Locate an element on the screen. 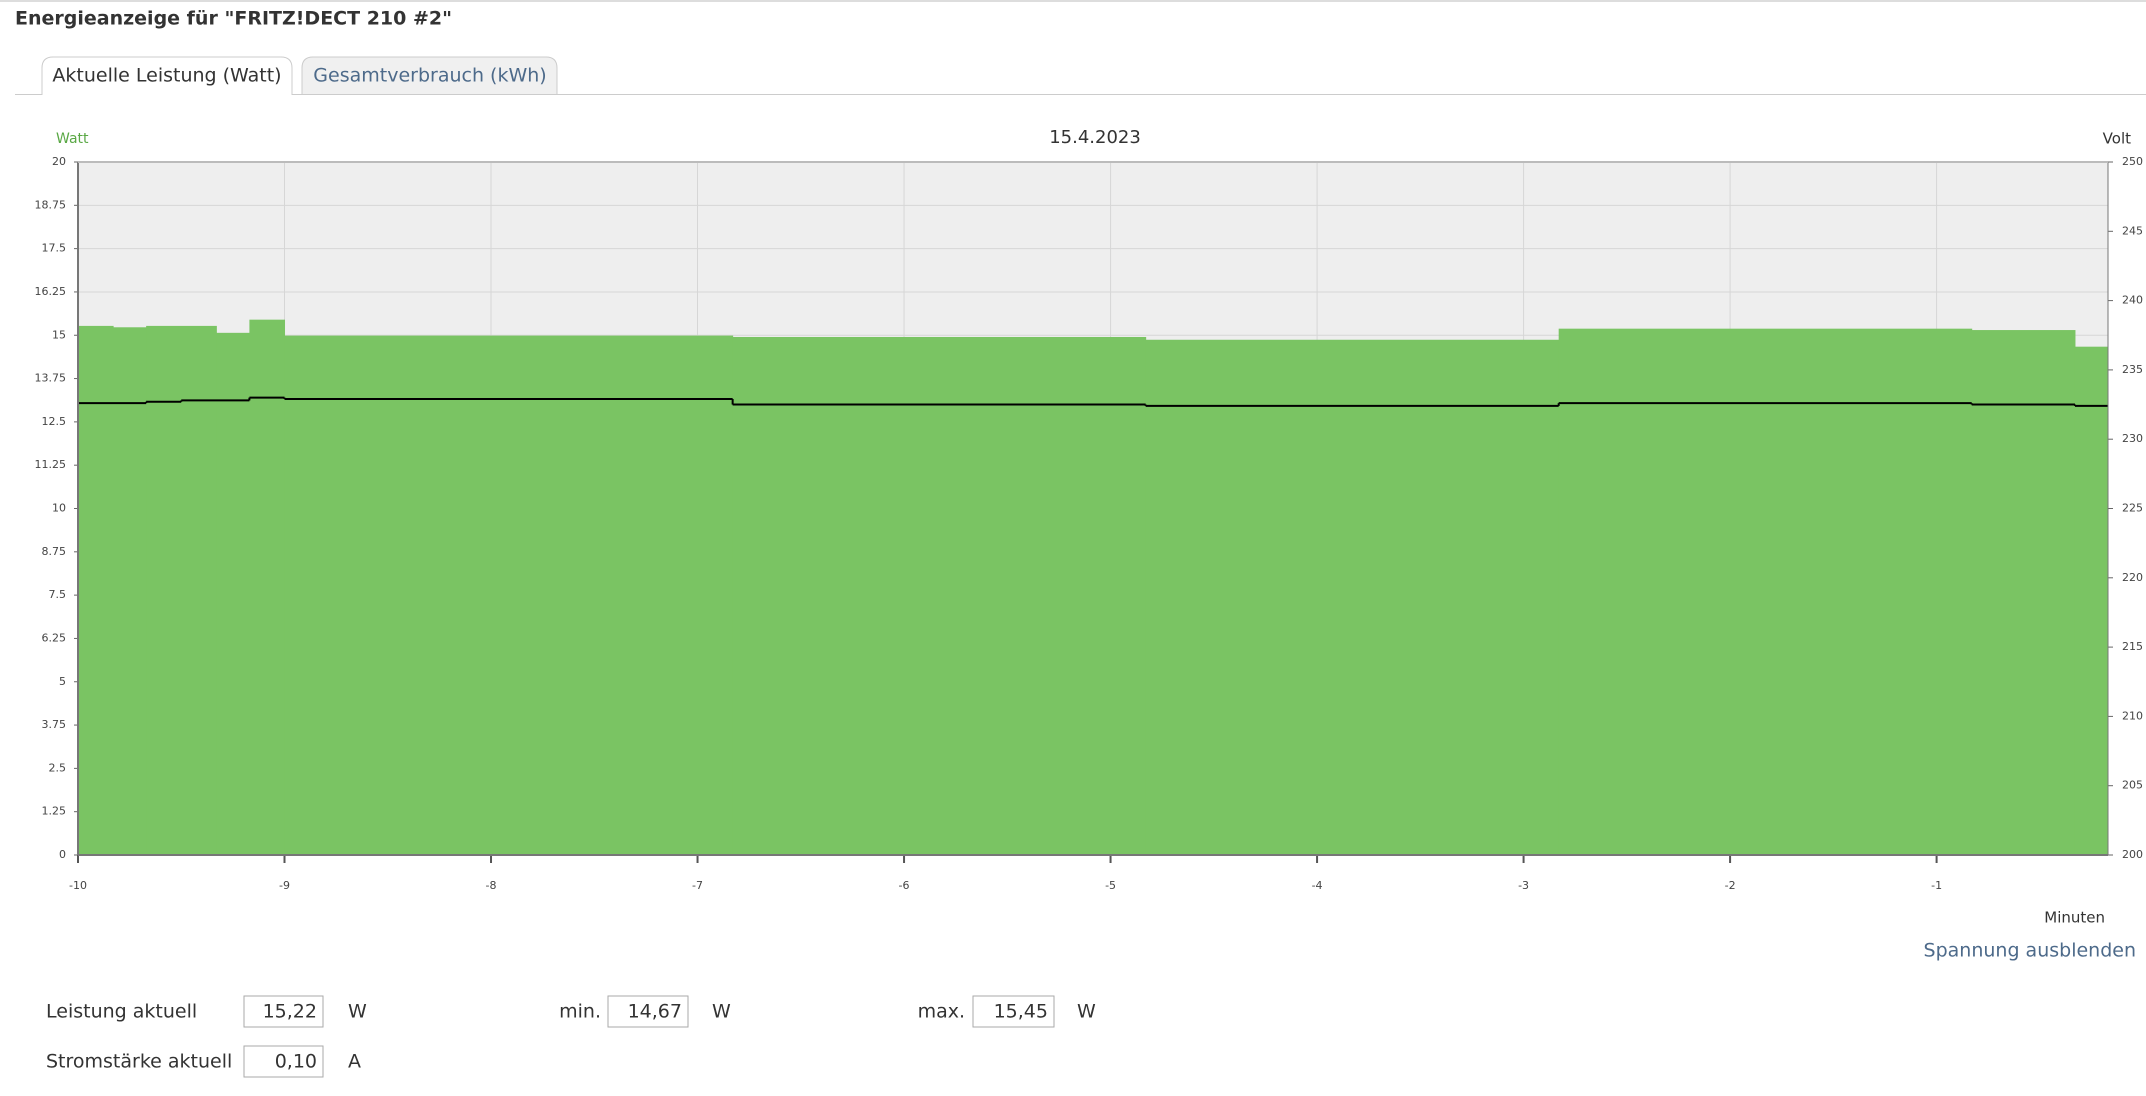  y2-tick-label: 205 is located at coordinates (2132, 785).